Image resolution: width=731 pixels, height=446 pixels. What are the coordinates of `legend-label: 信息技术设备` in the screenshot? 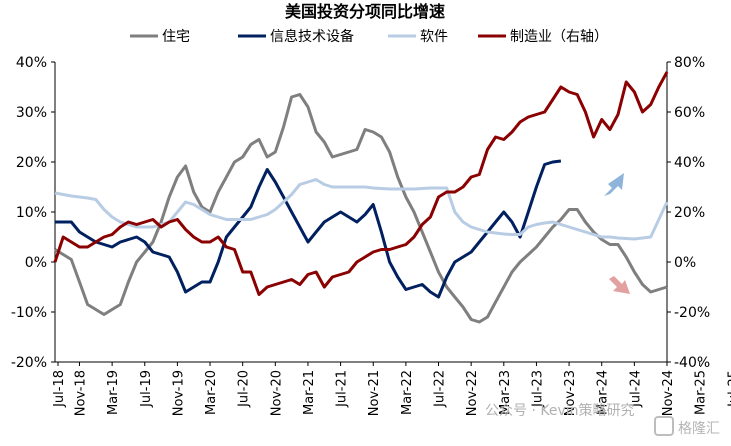 It's located at (312, 36).